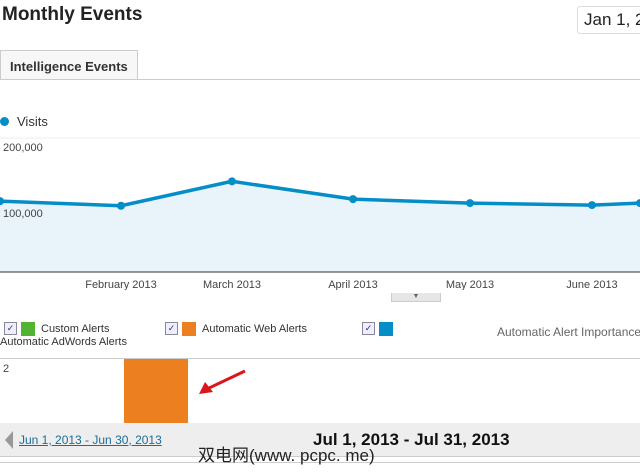  Describe the element at coordinates (32, 121) in the screenshot. I see `legend-label: Visits` at that location.